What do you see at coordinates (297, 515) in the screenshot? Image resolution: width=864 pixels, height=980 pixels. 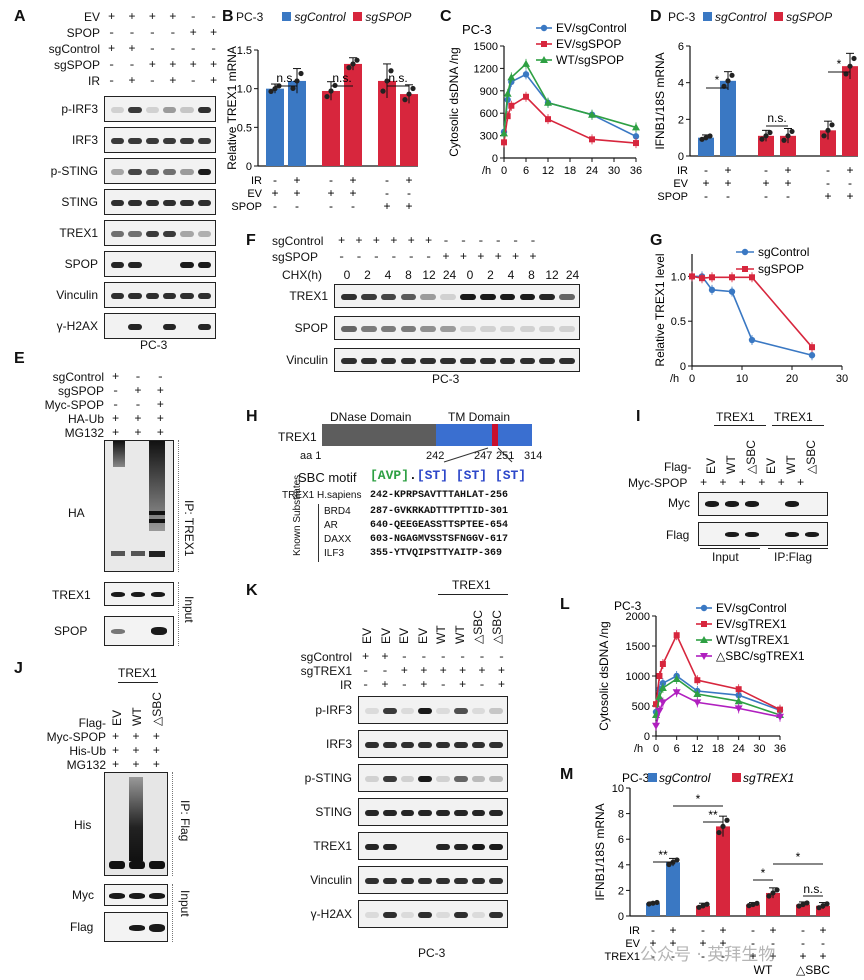 I see `known-substrates-label: Known Substrates` at bounding box center [297, 515].